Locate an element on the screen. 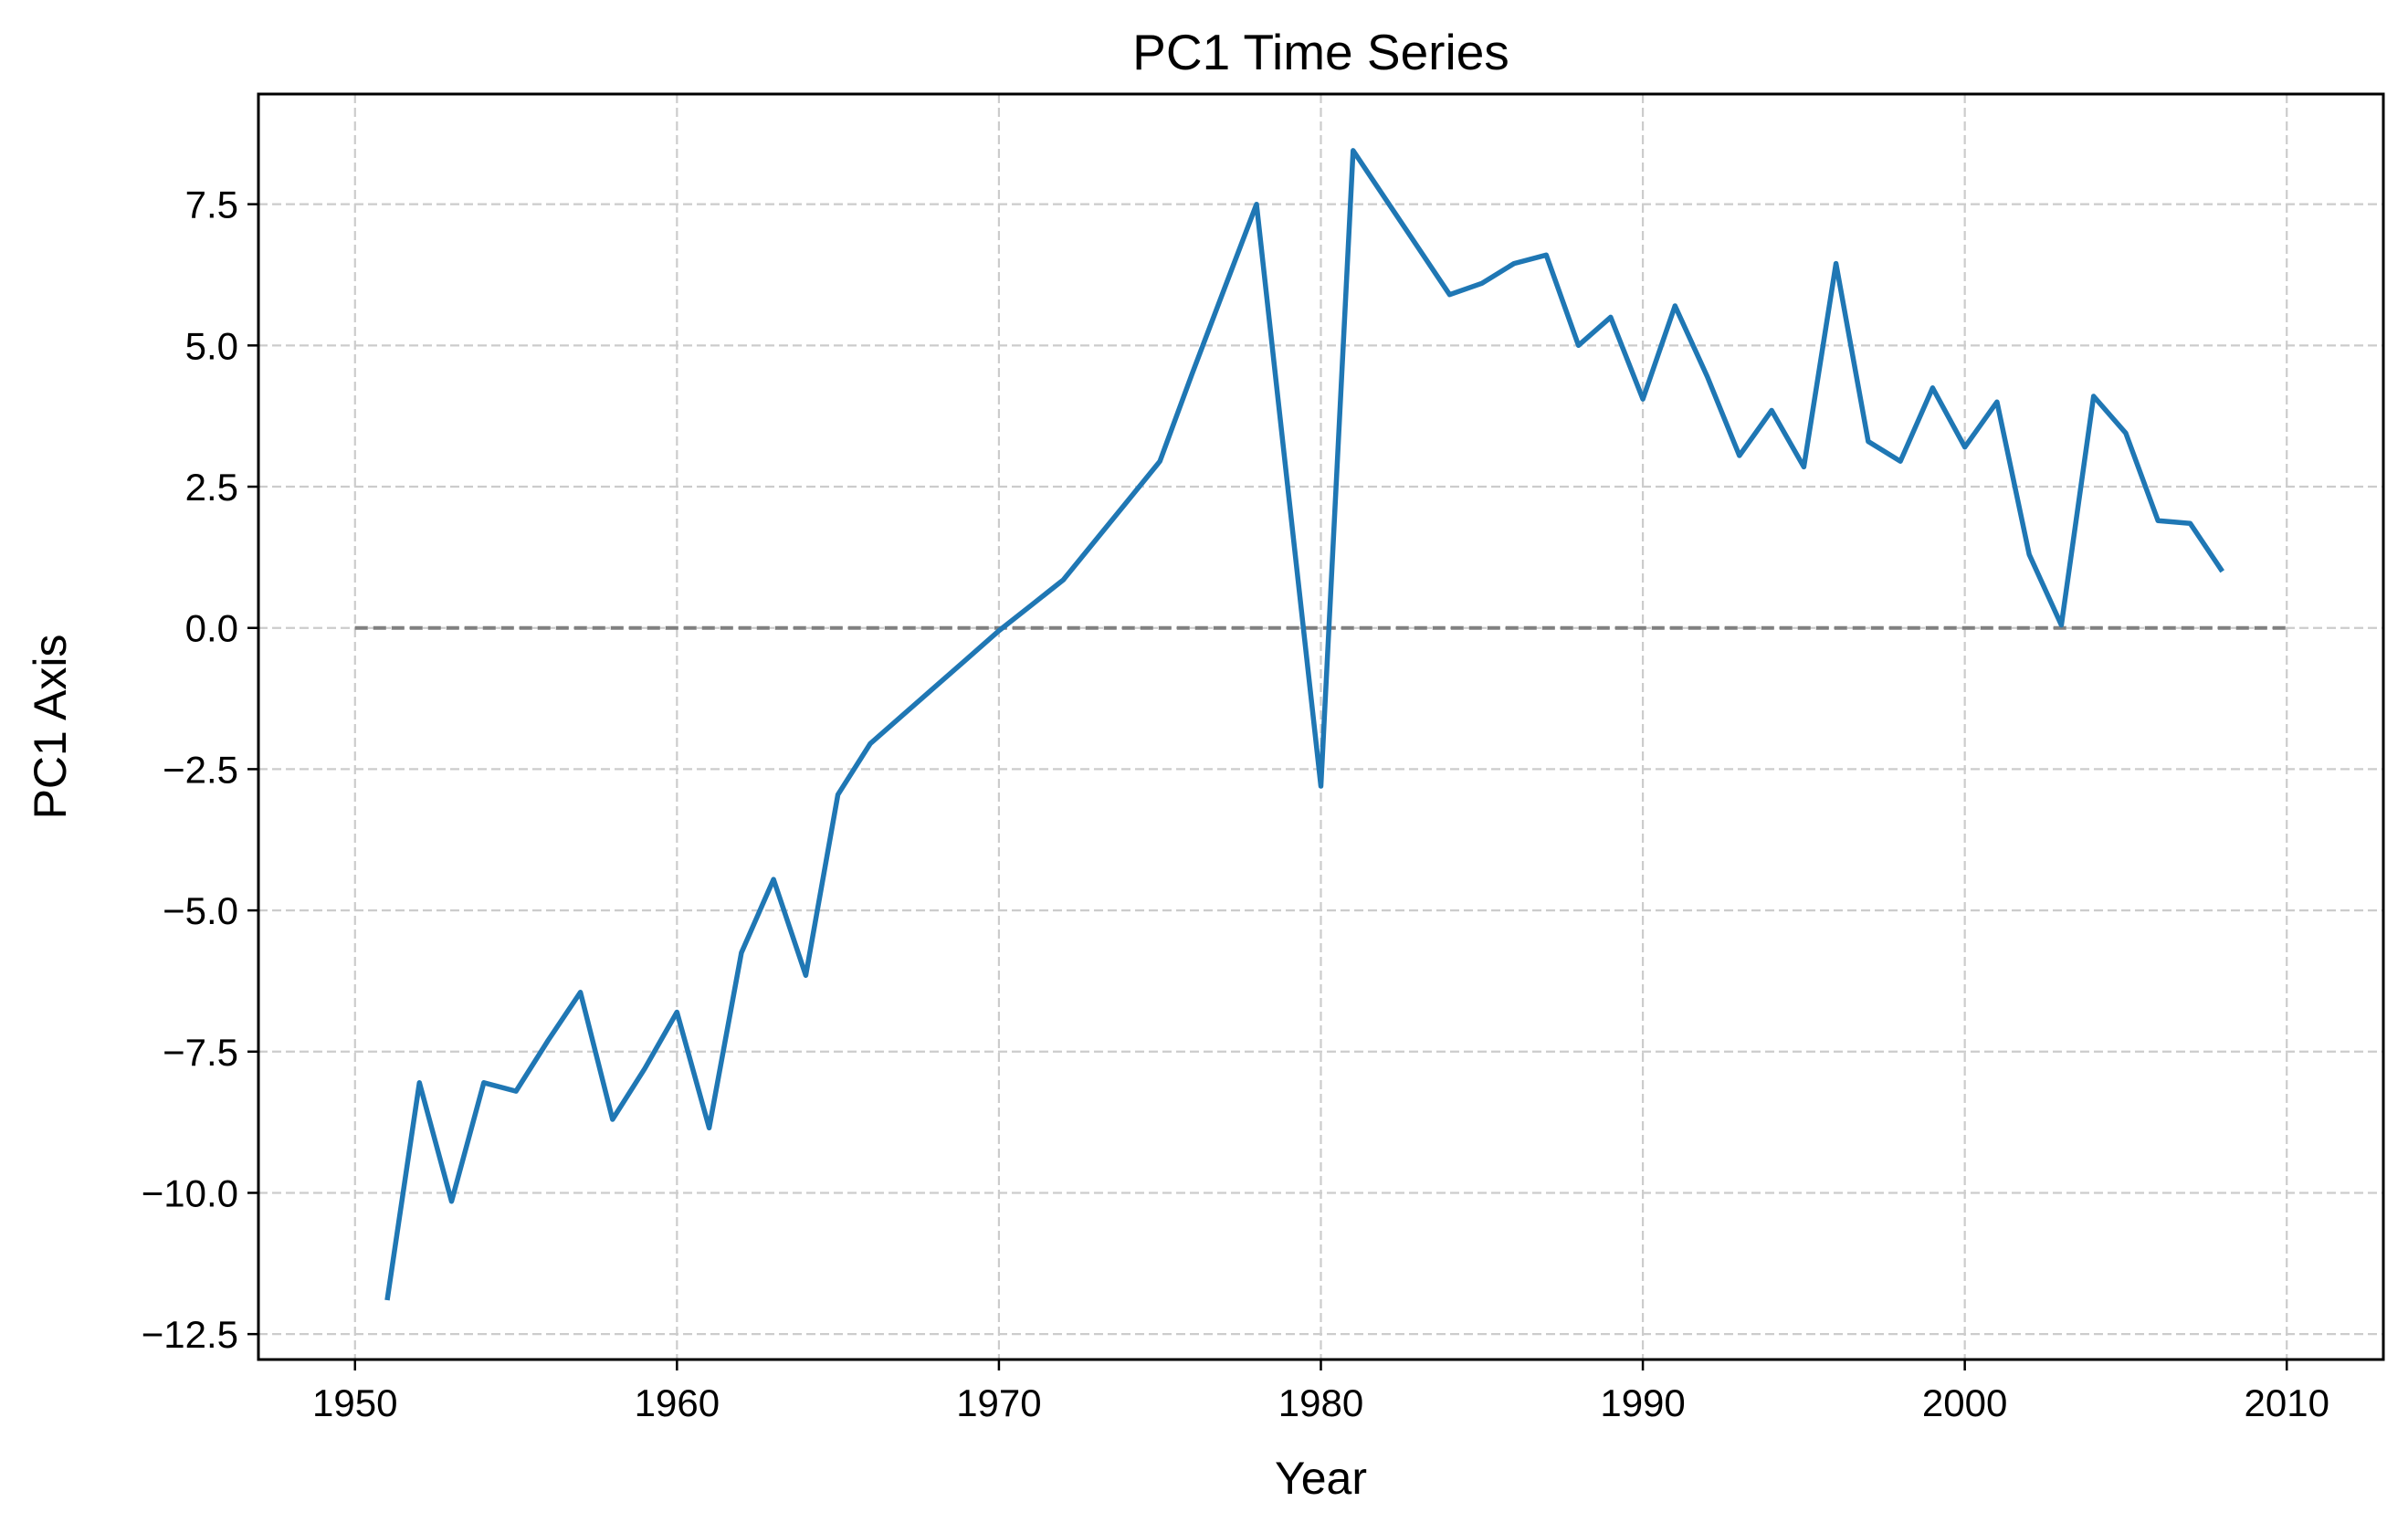 The image size is (2408, 1533). y-tick-label: −12.5 is located at coordinates (190, 1334).